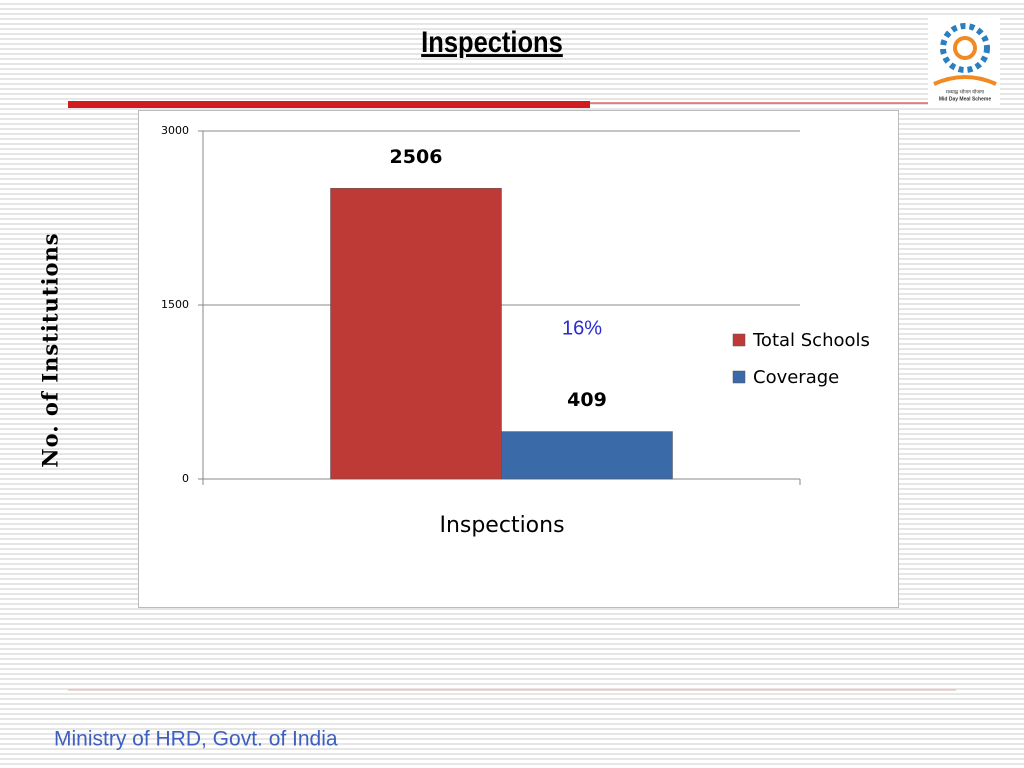 The height and width of the screenshot is (768, 1024). I want to click on data-label: 409, so click(587, 400).